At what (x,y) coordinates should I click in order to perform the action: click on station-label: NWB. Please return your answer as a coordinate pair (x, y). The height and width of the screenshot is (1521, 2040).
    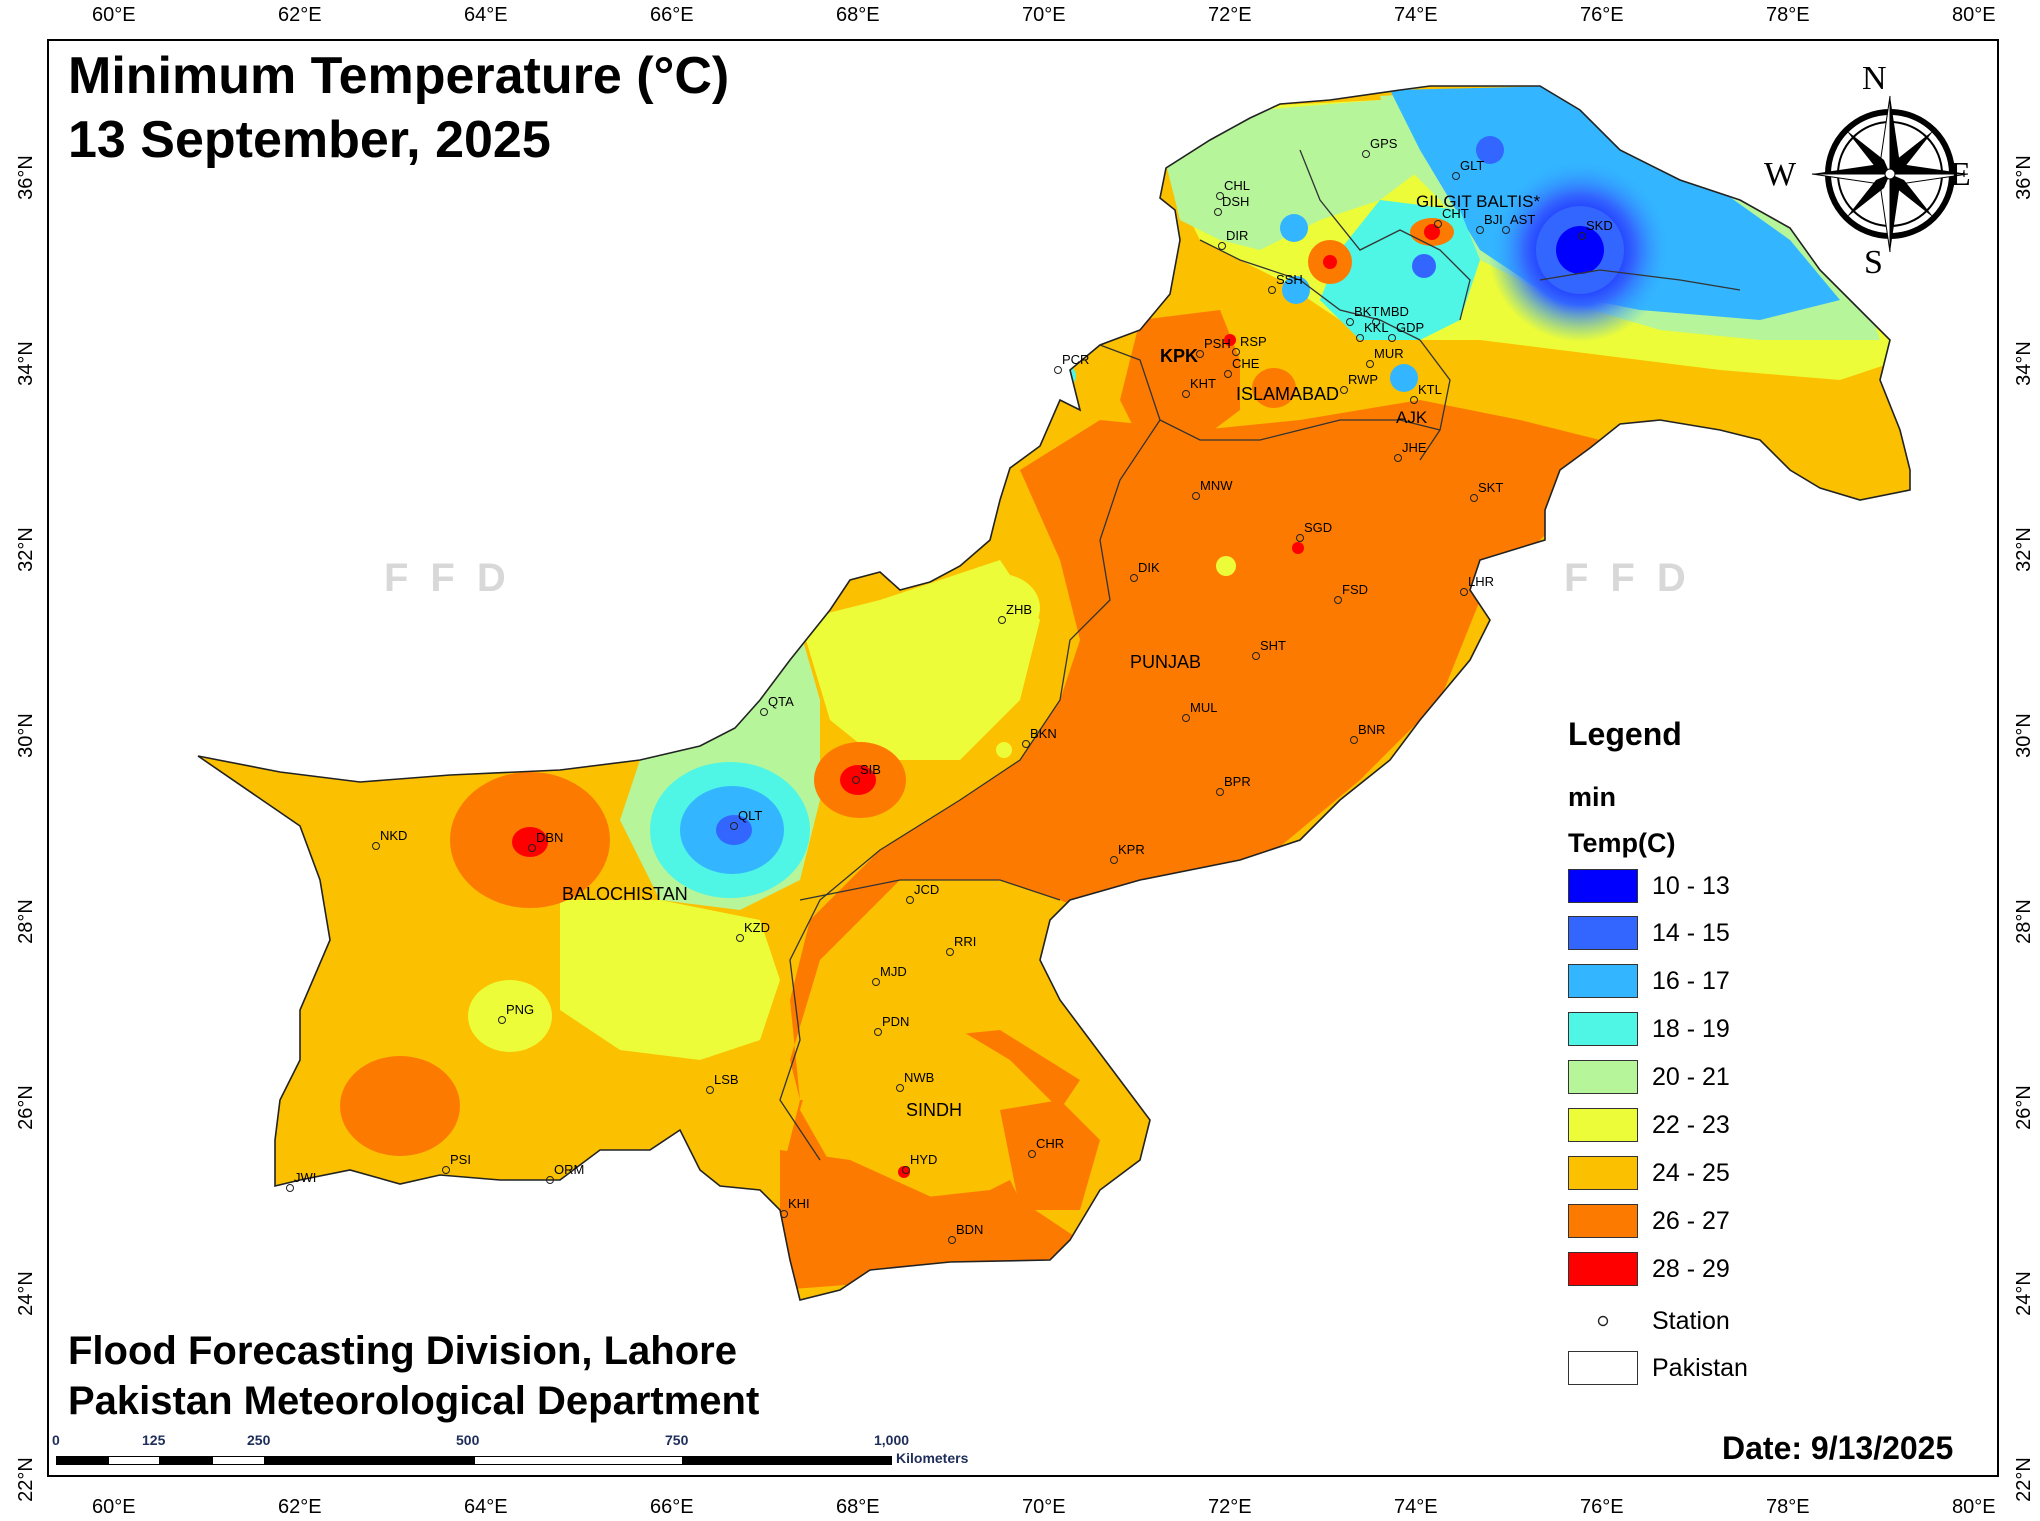
    Looking at the image, I should click on (919, 1077).